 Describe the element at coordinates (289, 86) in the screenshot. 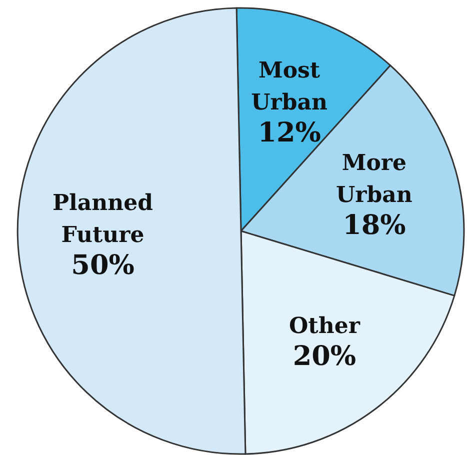

I see `slice-label: Most Urban` at that location.